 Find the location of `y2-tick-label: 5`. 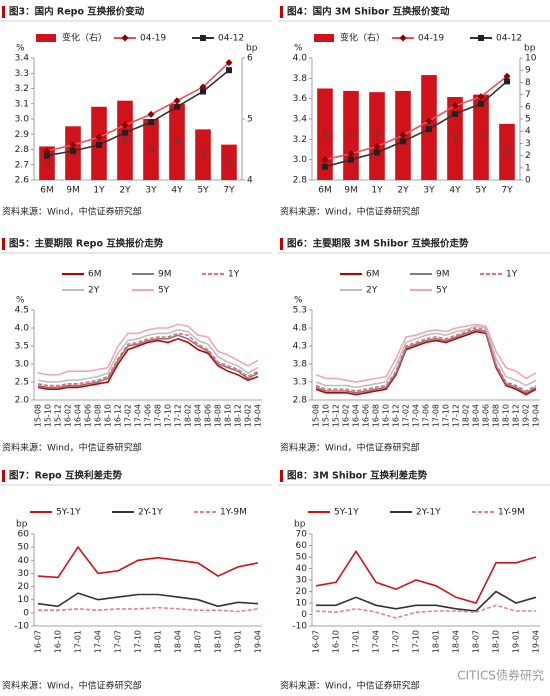

y2-tick-label: 5 is located at coordinates (250, 120).